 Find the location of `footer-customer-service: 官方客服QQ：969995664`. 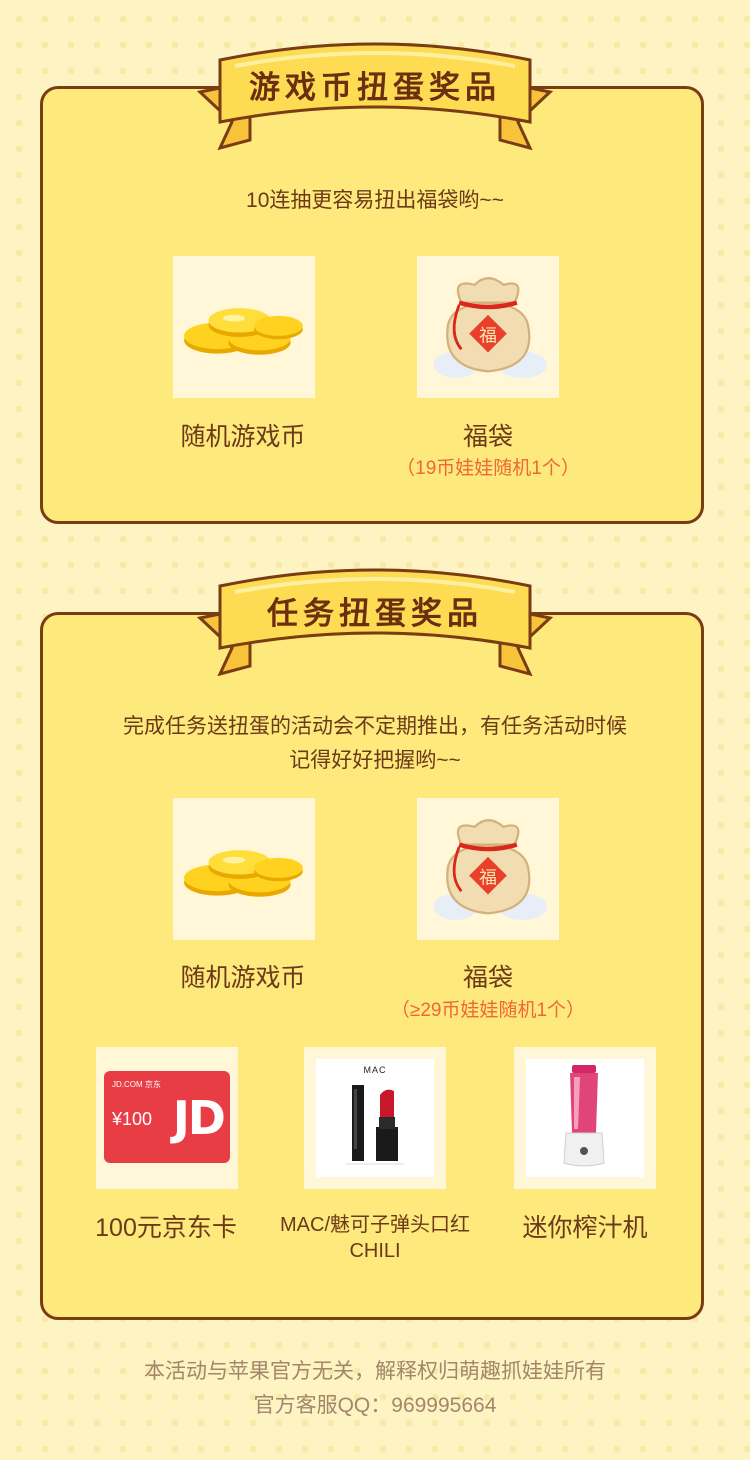

footer-customer-service: 官方客服QQ：969995664 is located at coordinates (375, 1405).